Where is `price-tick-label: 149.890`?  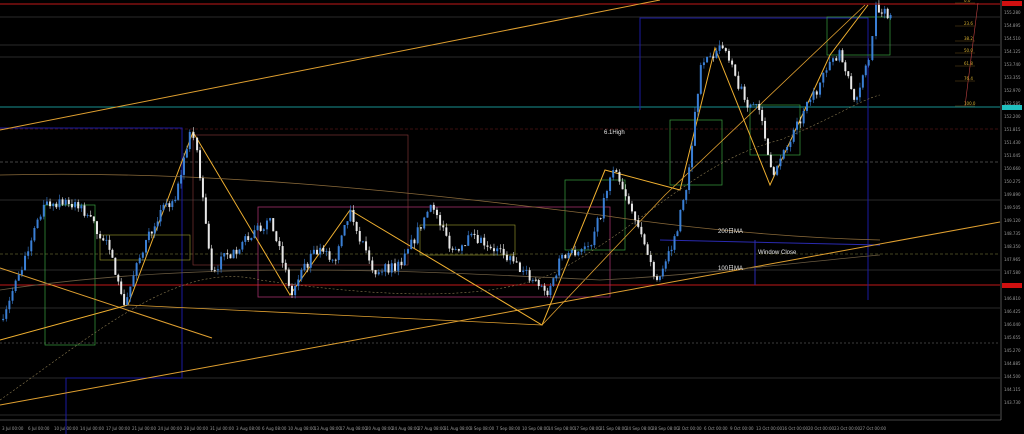
price-tick-label: 149.890 is located at coordinates (1012, 194).